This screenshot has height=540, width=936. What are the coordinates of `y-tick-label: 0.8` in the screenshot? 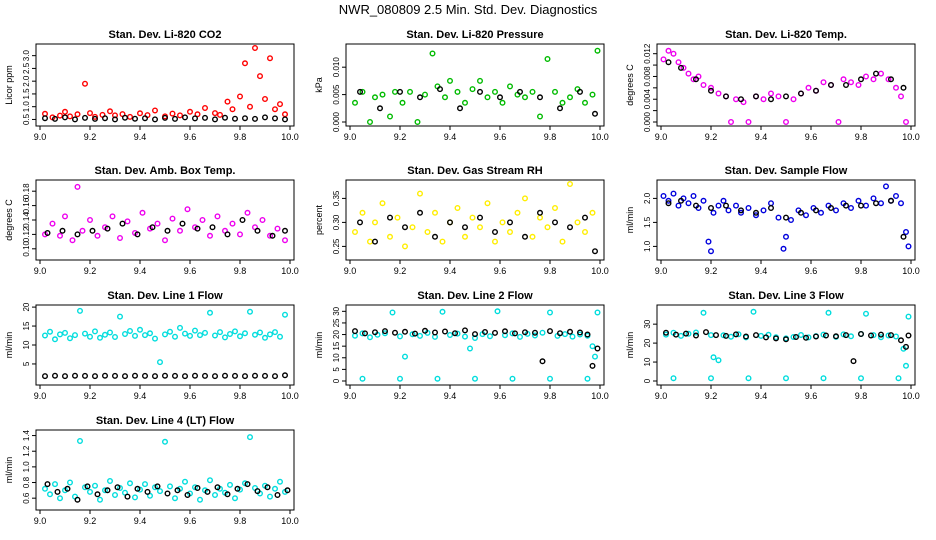 It's located at (26, 482).